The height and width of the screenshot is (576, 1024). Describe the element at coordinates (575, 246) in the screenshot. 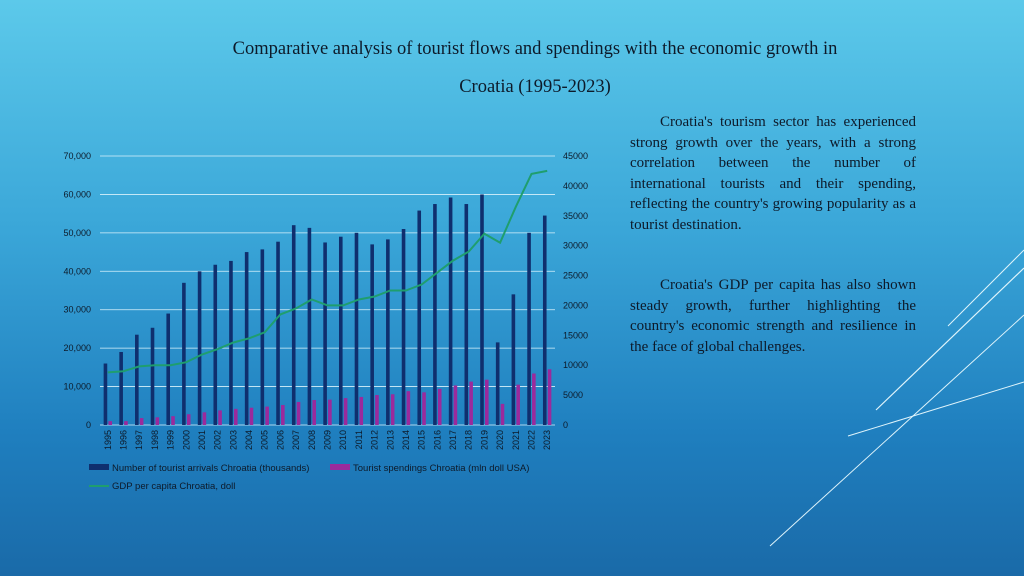

I see `right-axis-tick-label: 30000` at that location.